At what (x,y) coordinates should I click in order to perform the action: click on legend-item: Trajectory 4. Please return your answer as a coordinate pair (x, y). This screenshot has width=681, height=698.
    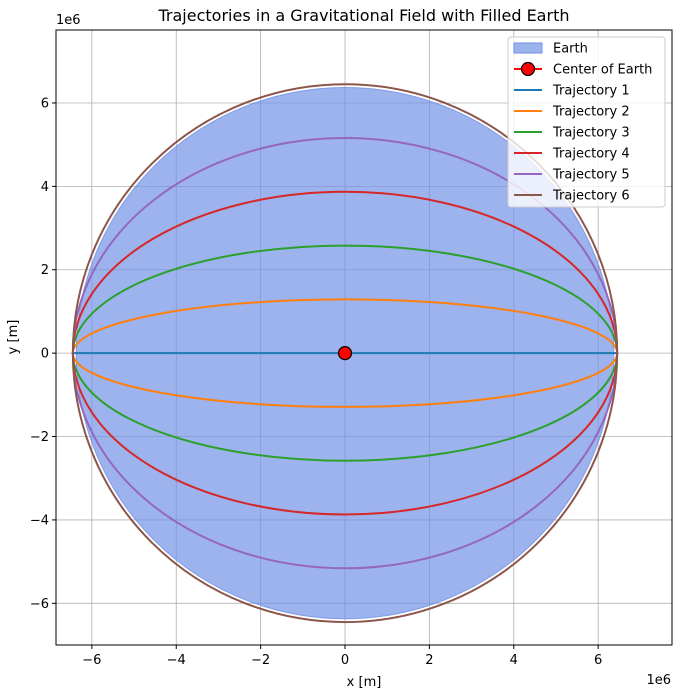
    Looking at the image, I should click on (572, 154).